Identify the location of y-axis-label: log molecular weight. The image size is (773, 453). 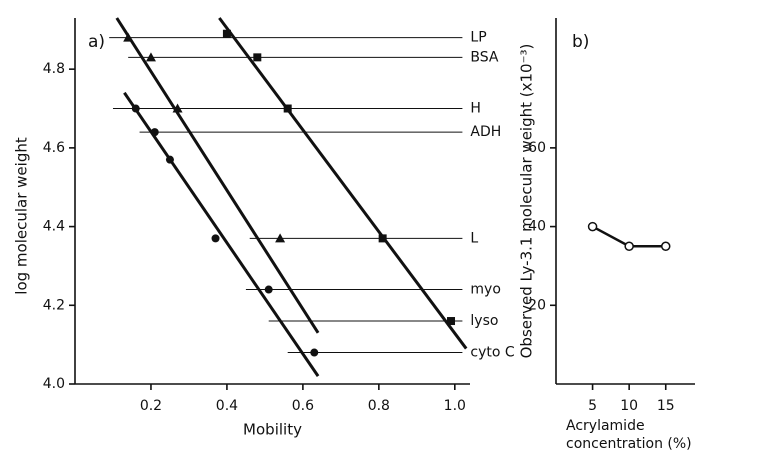
(22, 216).